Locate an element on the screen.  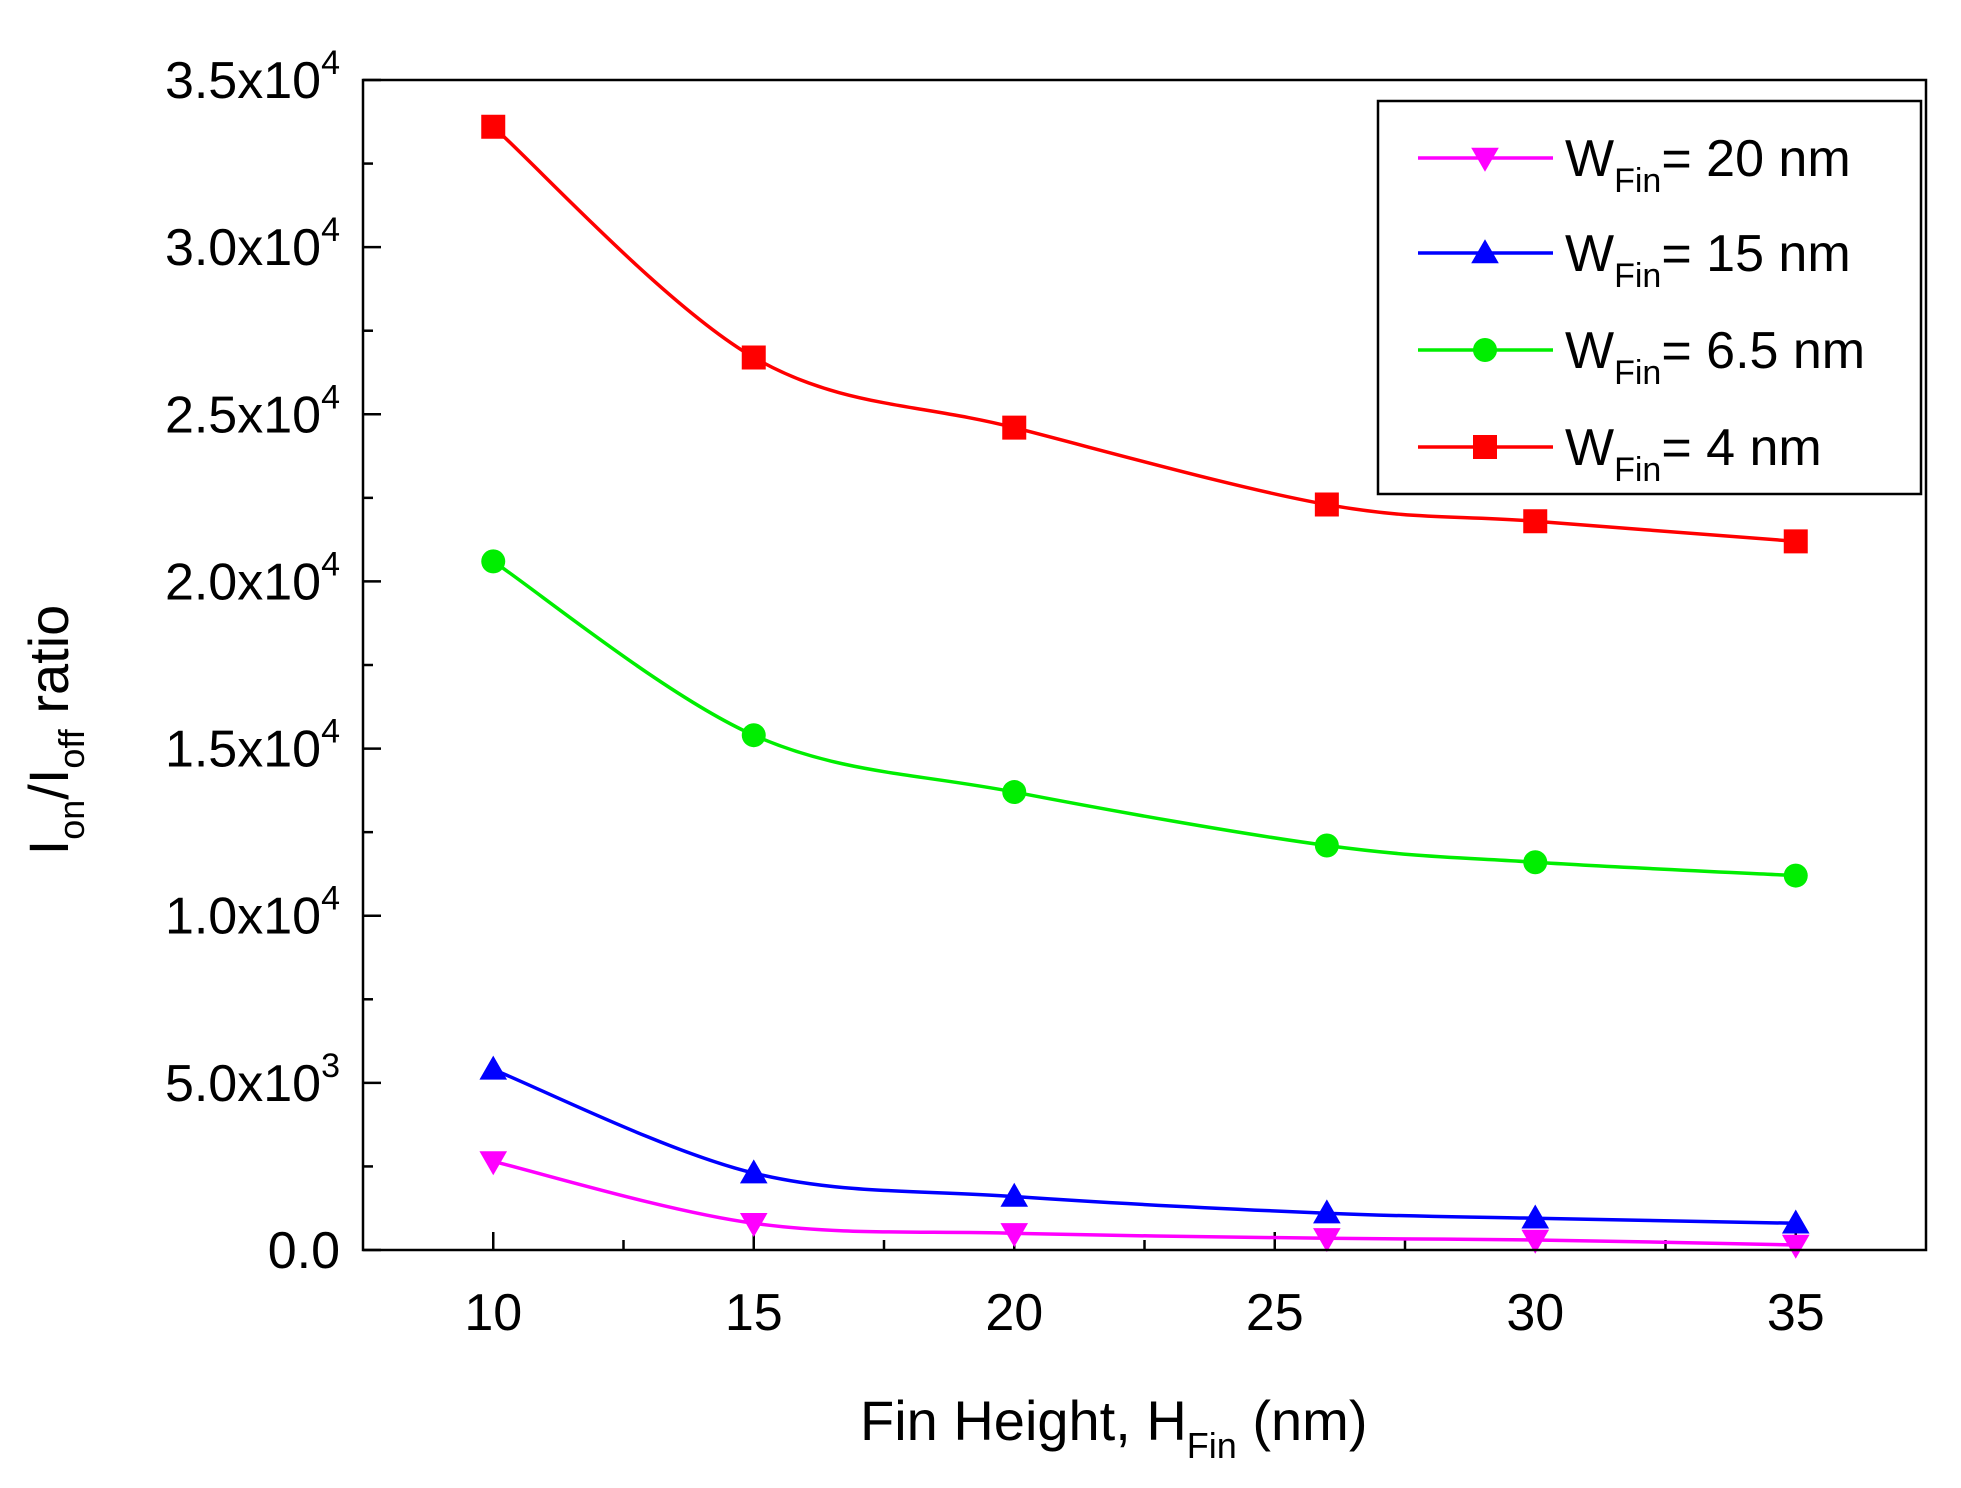
legend-entry: WFin= 20 nm is located at coordinates (1634, 165).